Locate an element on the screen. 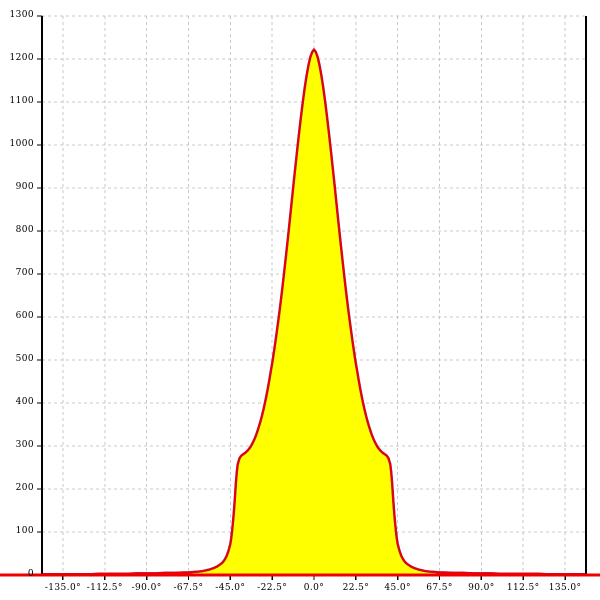  x-axis-tick-label: -90.0° is located at coordinates (146, 588).